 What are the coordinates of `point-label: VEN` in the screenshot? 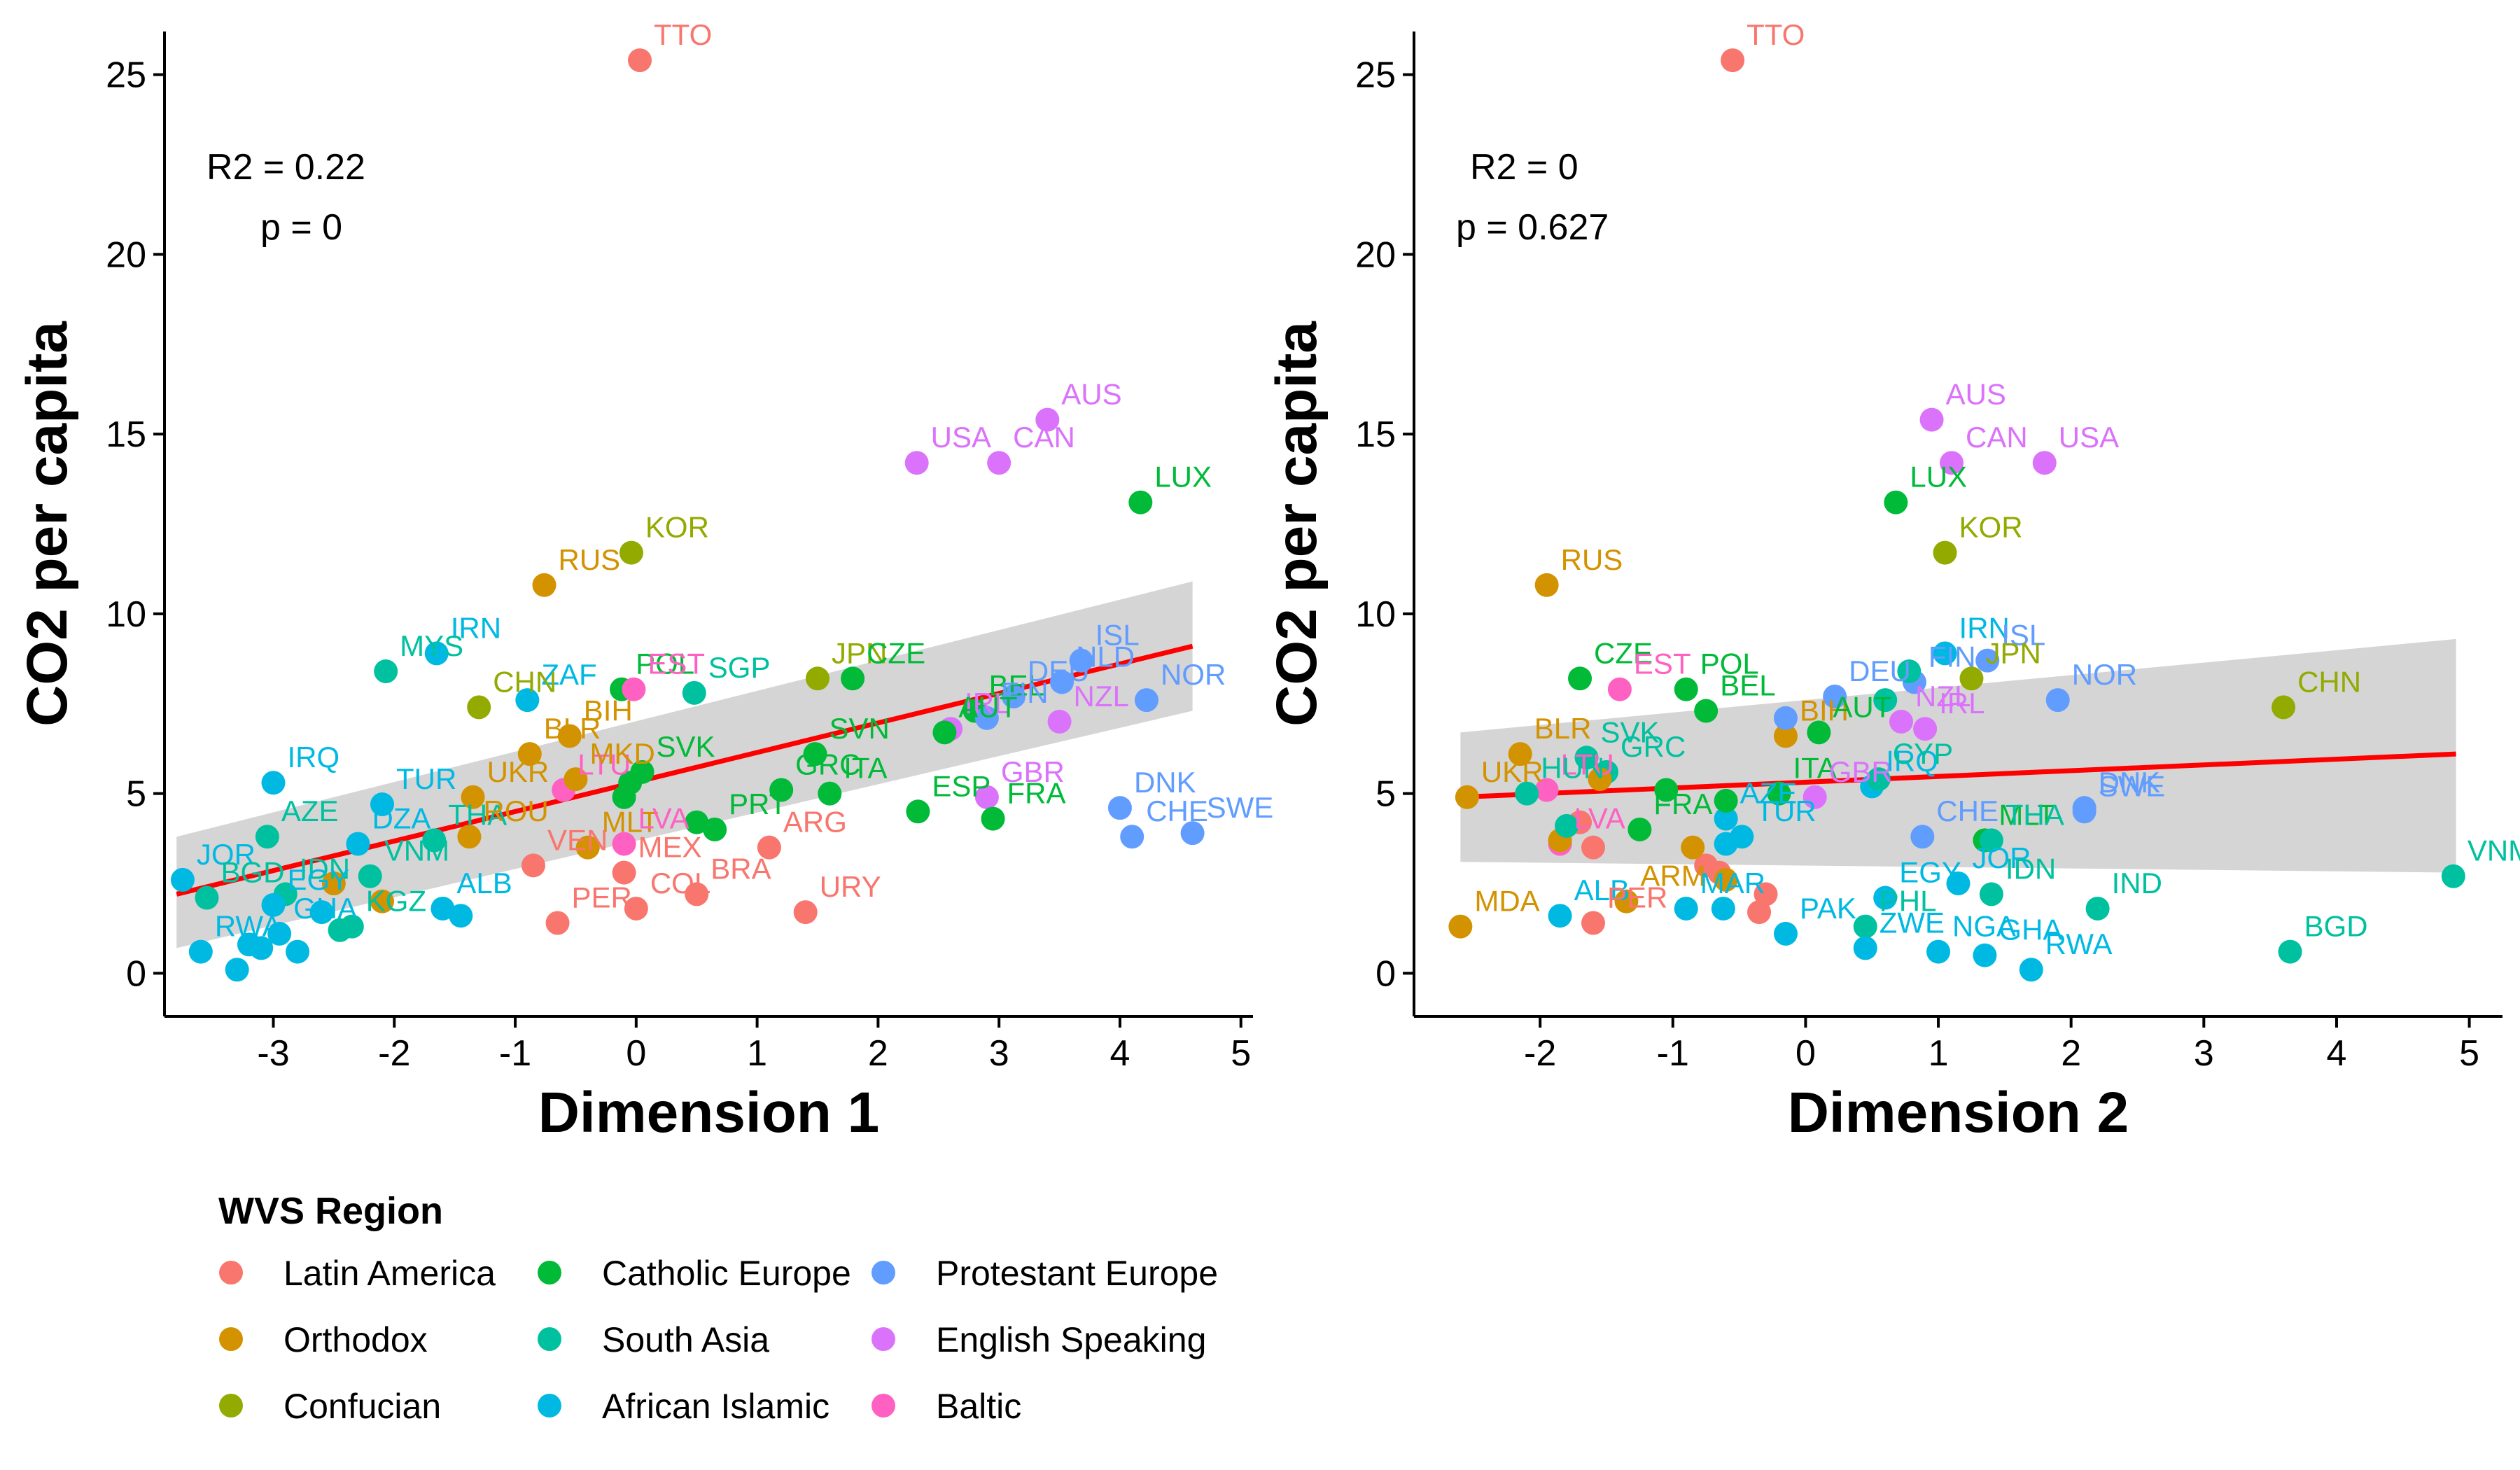 It's located at (577, 839).